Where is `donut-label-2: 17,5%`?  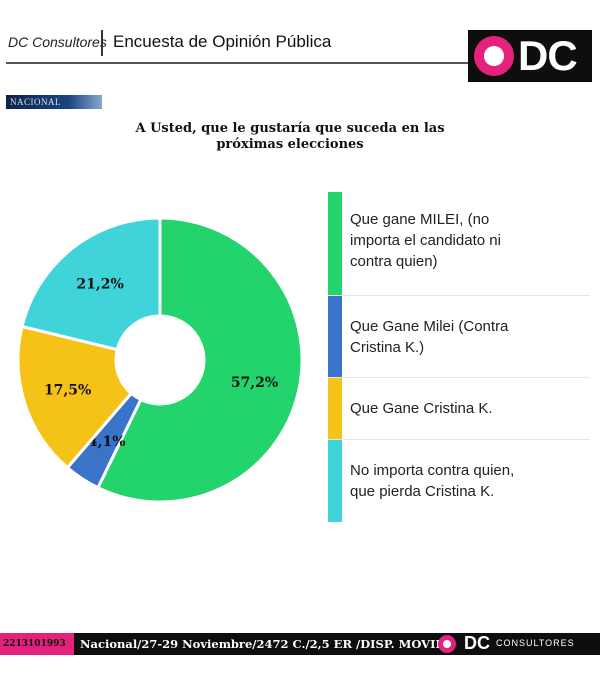
donut-label-2: 17,5% is located at coordinates (67, 391).